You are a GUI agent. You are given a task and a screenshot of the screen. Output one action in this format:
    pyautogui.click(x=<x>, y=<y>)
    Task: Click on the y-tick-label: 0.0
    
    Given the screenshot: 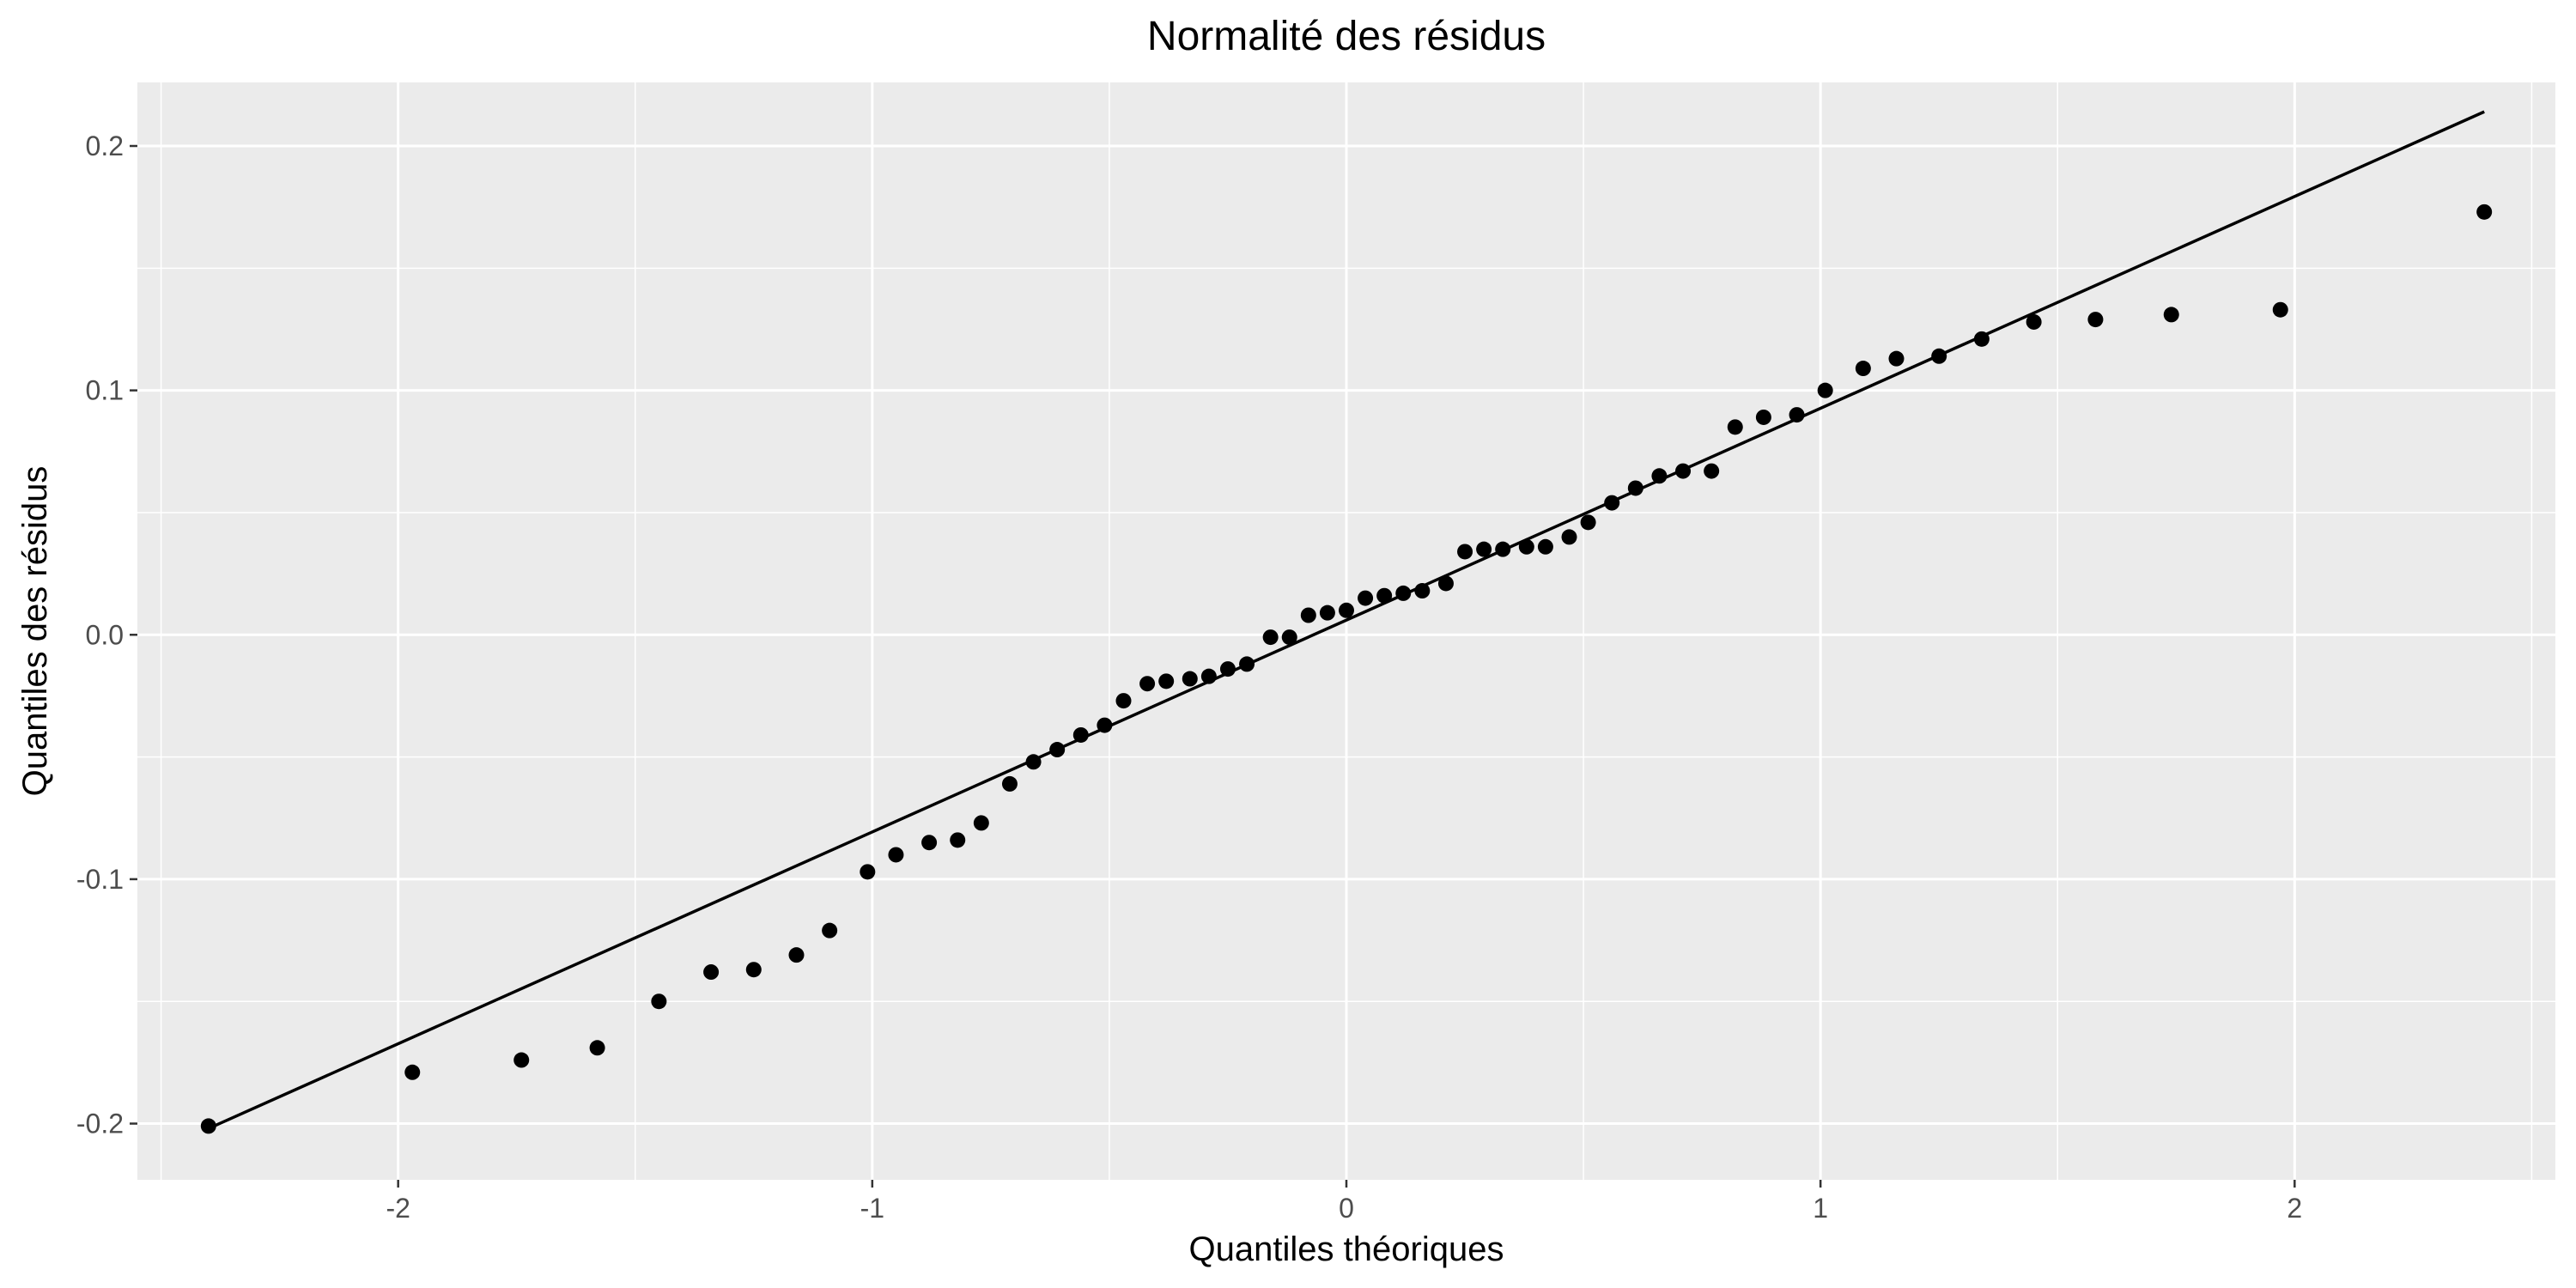 What is the action you would take?
    pyautogui.click(x=105, y=634)
    